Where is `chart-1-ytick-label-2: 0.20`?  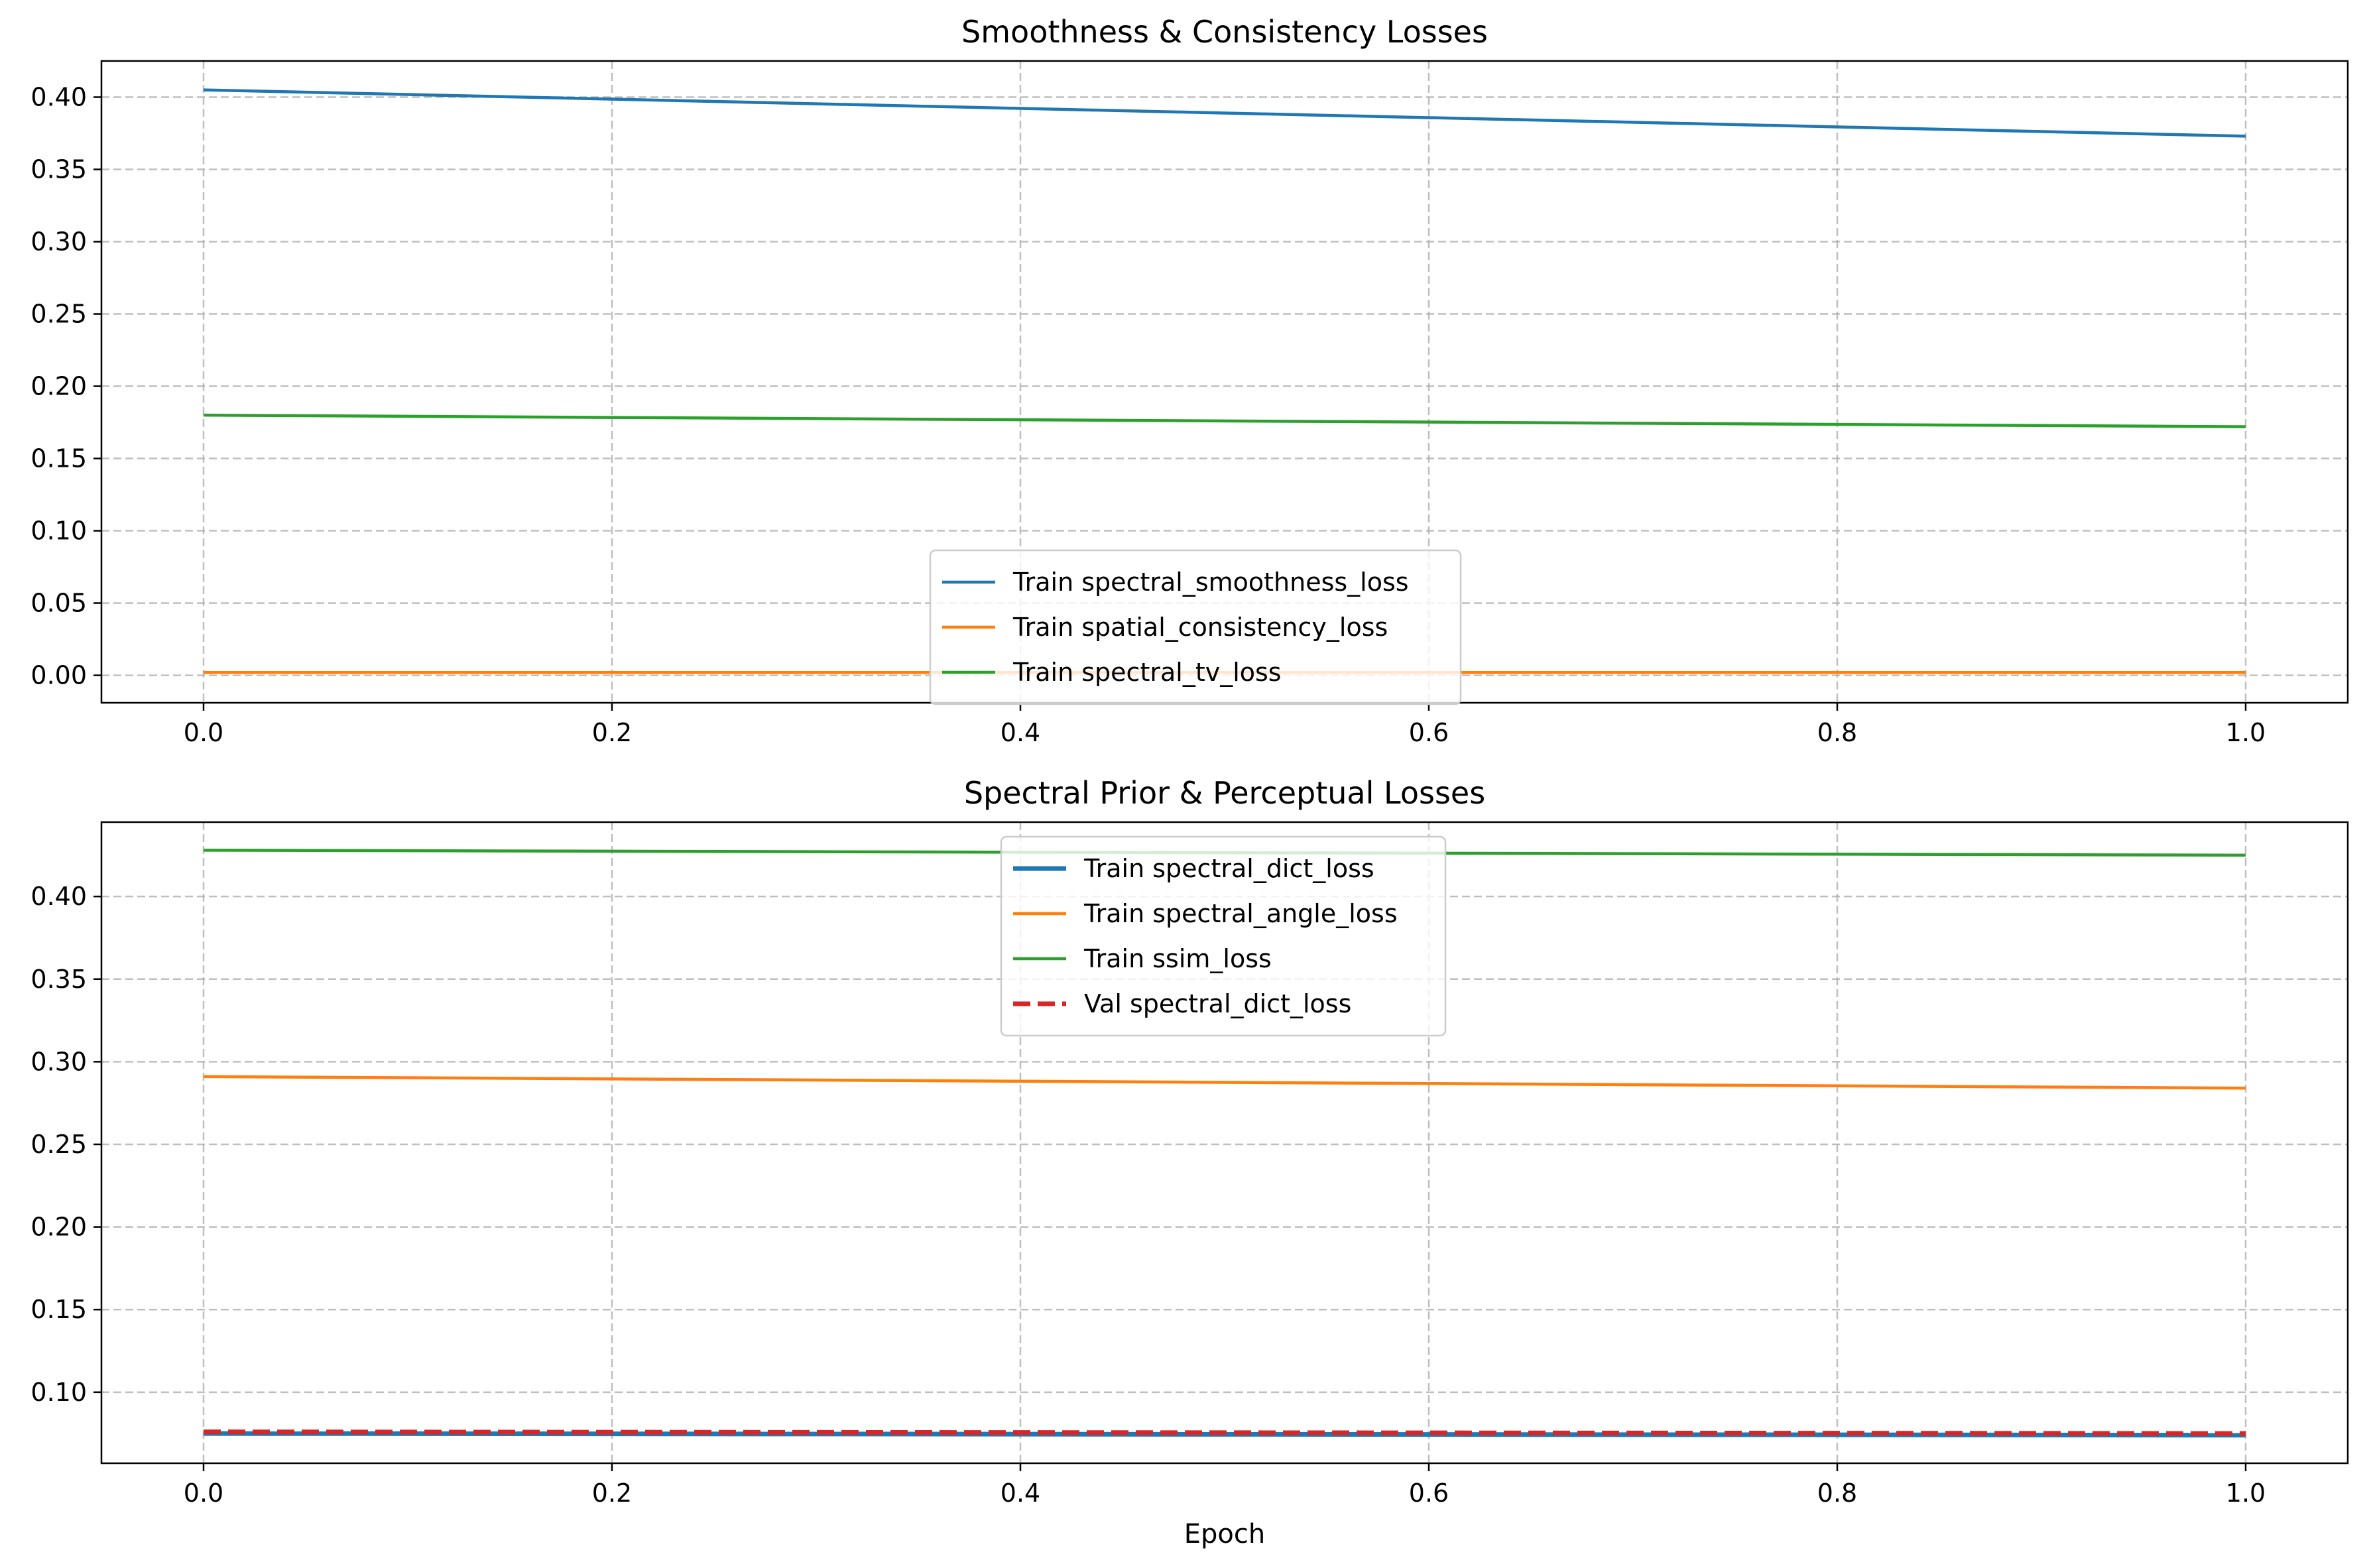 chart-1-ytick-label-2: 0.20 is located at coordinates (58, 1227).